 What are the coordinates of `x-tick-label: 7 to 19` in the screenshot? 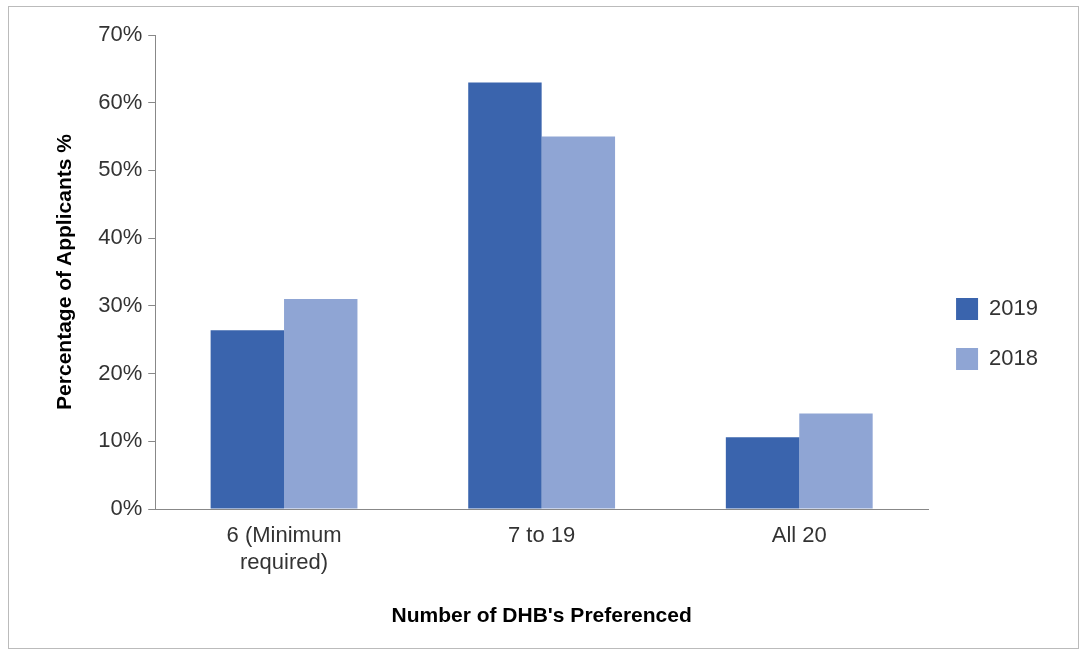 It's located at (542, 535).